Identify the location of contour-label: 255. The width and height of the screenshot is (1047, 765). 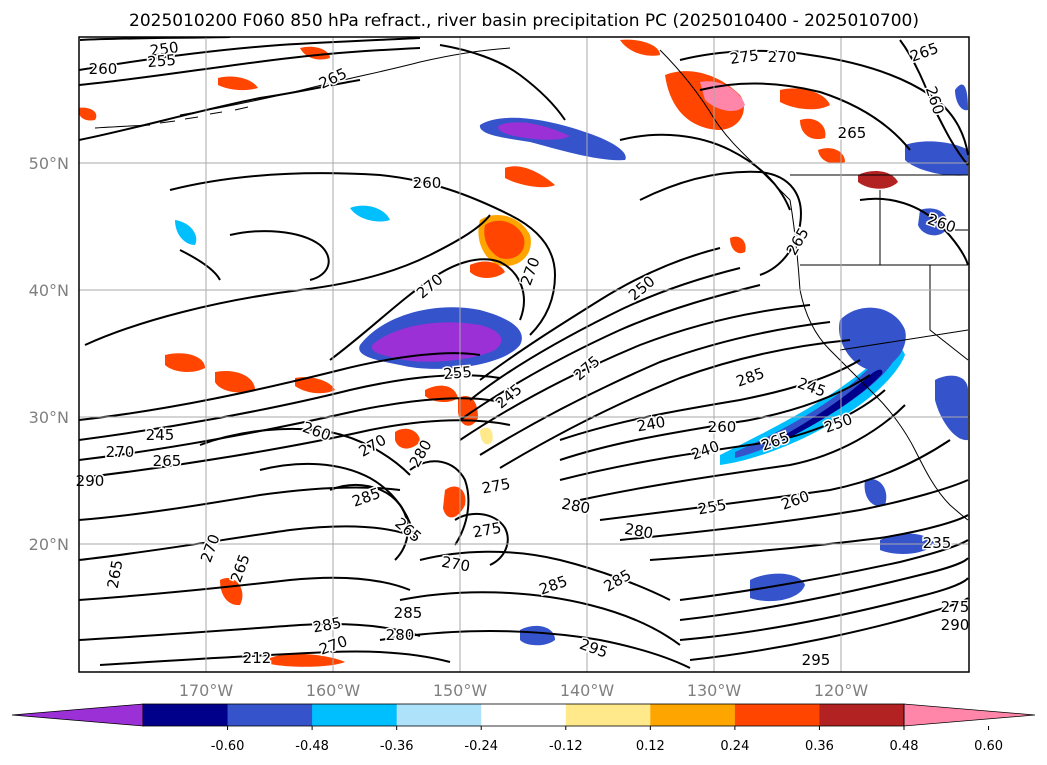
(458, 373).